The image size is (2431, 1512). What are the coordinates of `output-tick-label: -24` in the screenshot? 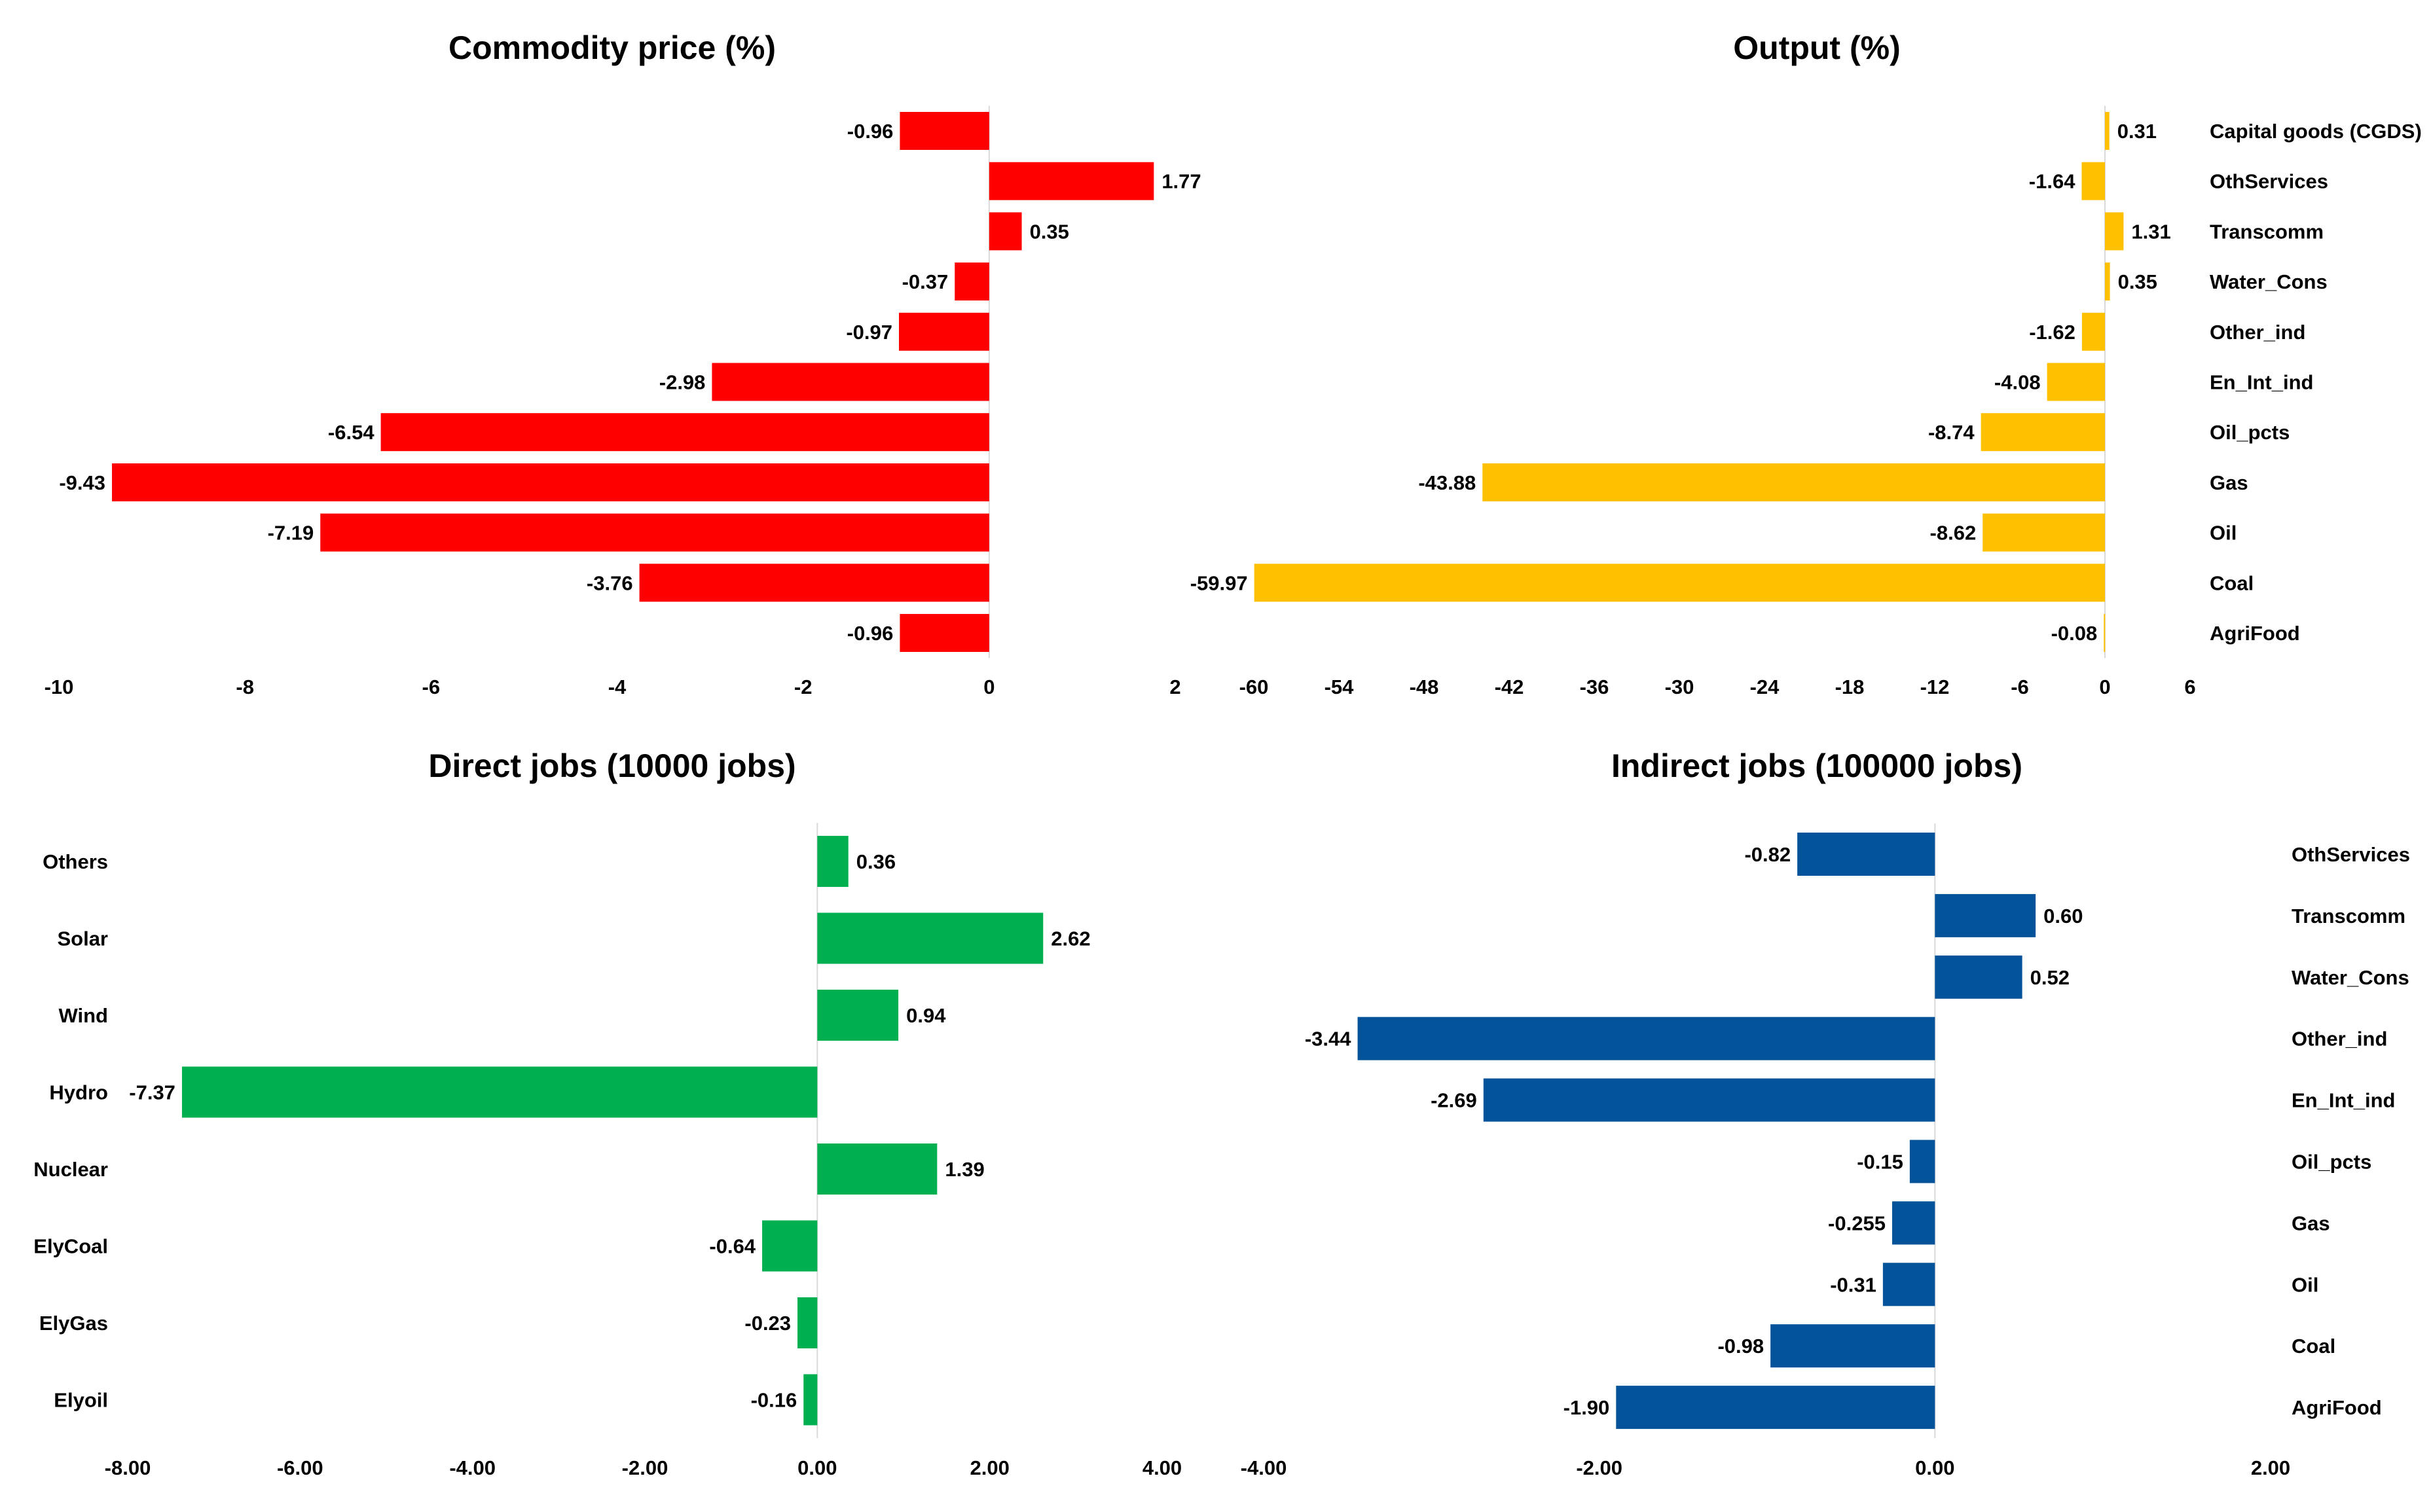 It's located at (1765, 686).